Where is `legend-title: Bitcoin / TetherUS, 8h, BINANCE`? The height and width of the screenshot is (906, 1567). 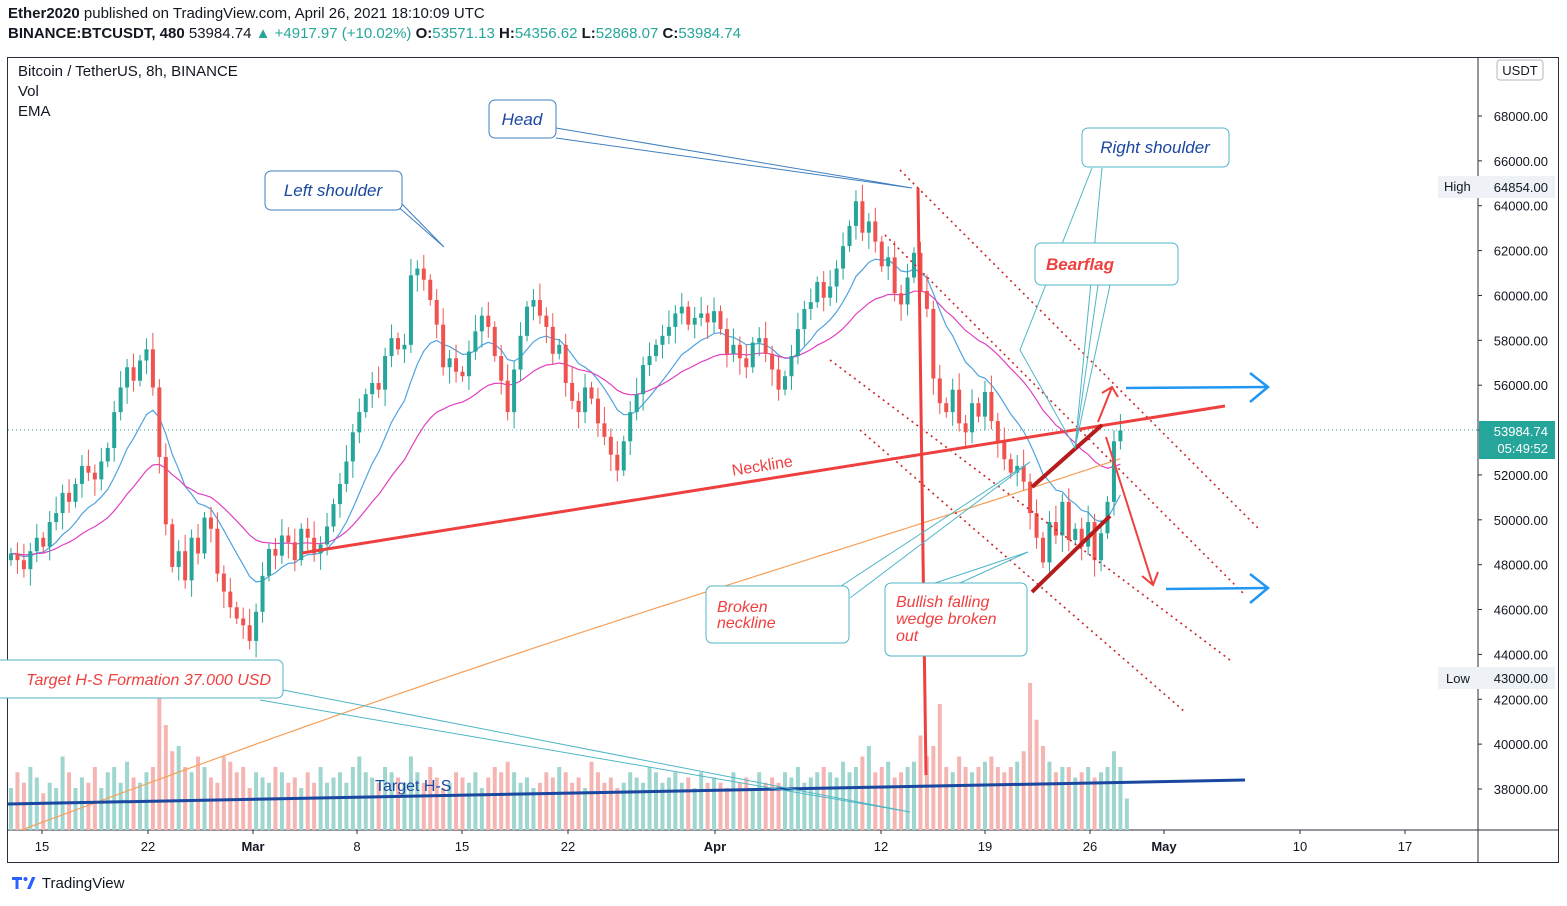 legend-title: Bitcoin / TetherUS, 8h, BINANCE is located at coordinates (128, 71).